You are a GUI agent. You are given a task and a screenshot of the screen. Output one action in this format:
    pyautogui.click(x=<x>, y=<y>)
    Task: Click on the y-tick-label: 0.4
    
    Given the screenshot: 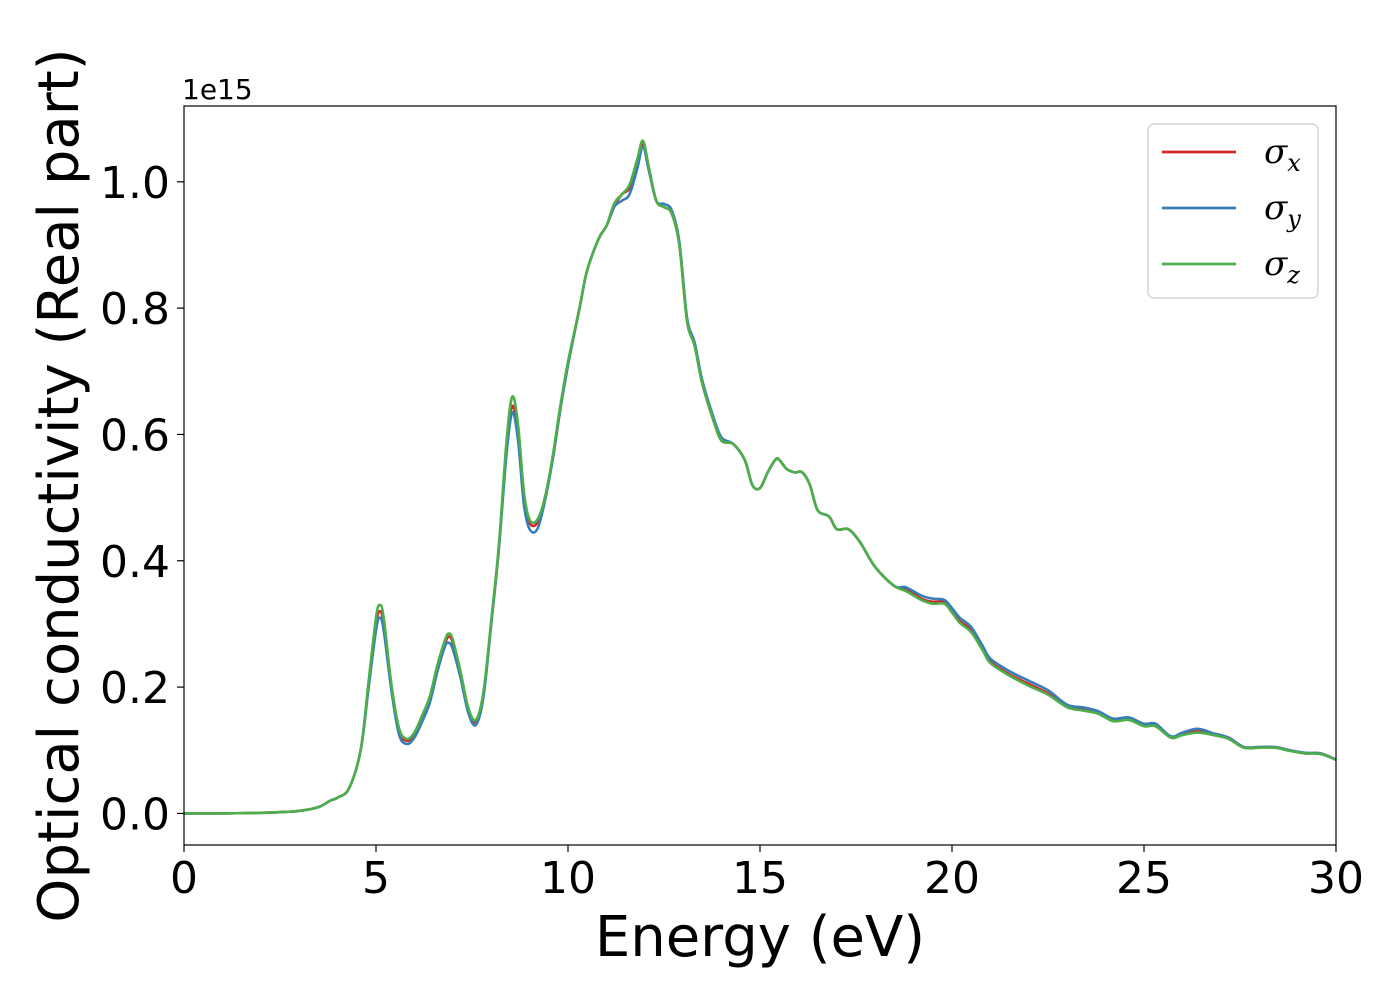 What is the action you would take?
    pyautogui.click(x=135, y=562)
    